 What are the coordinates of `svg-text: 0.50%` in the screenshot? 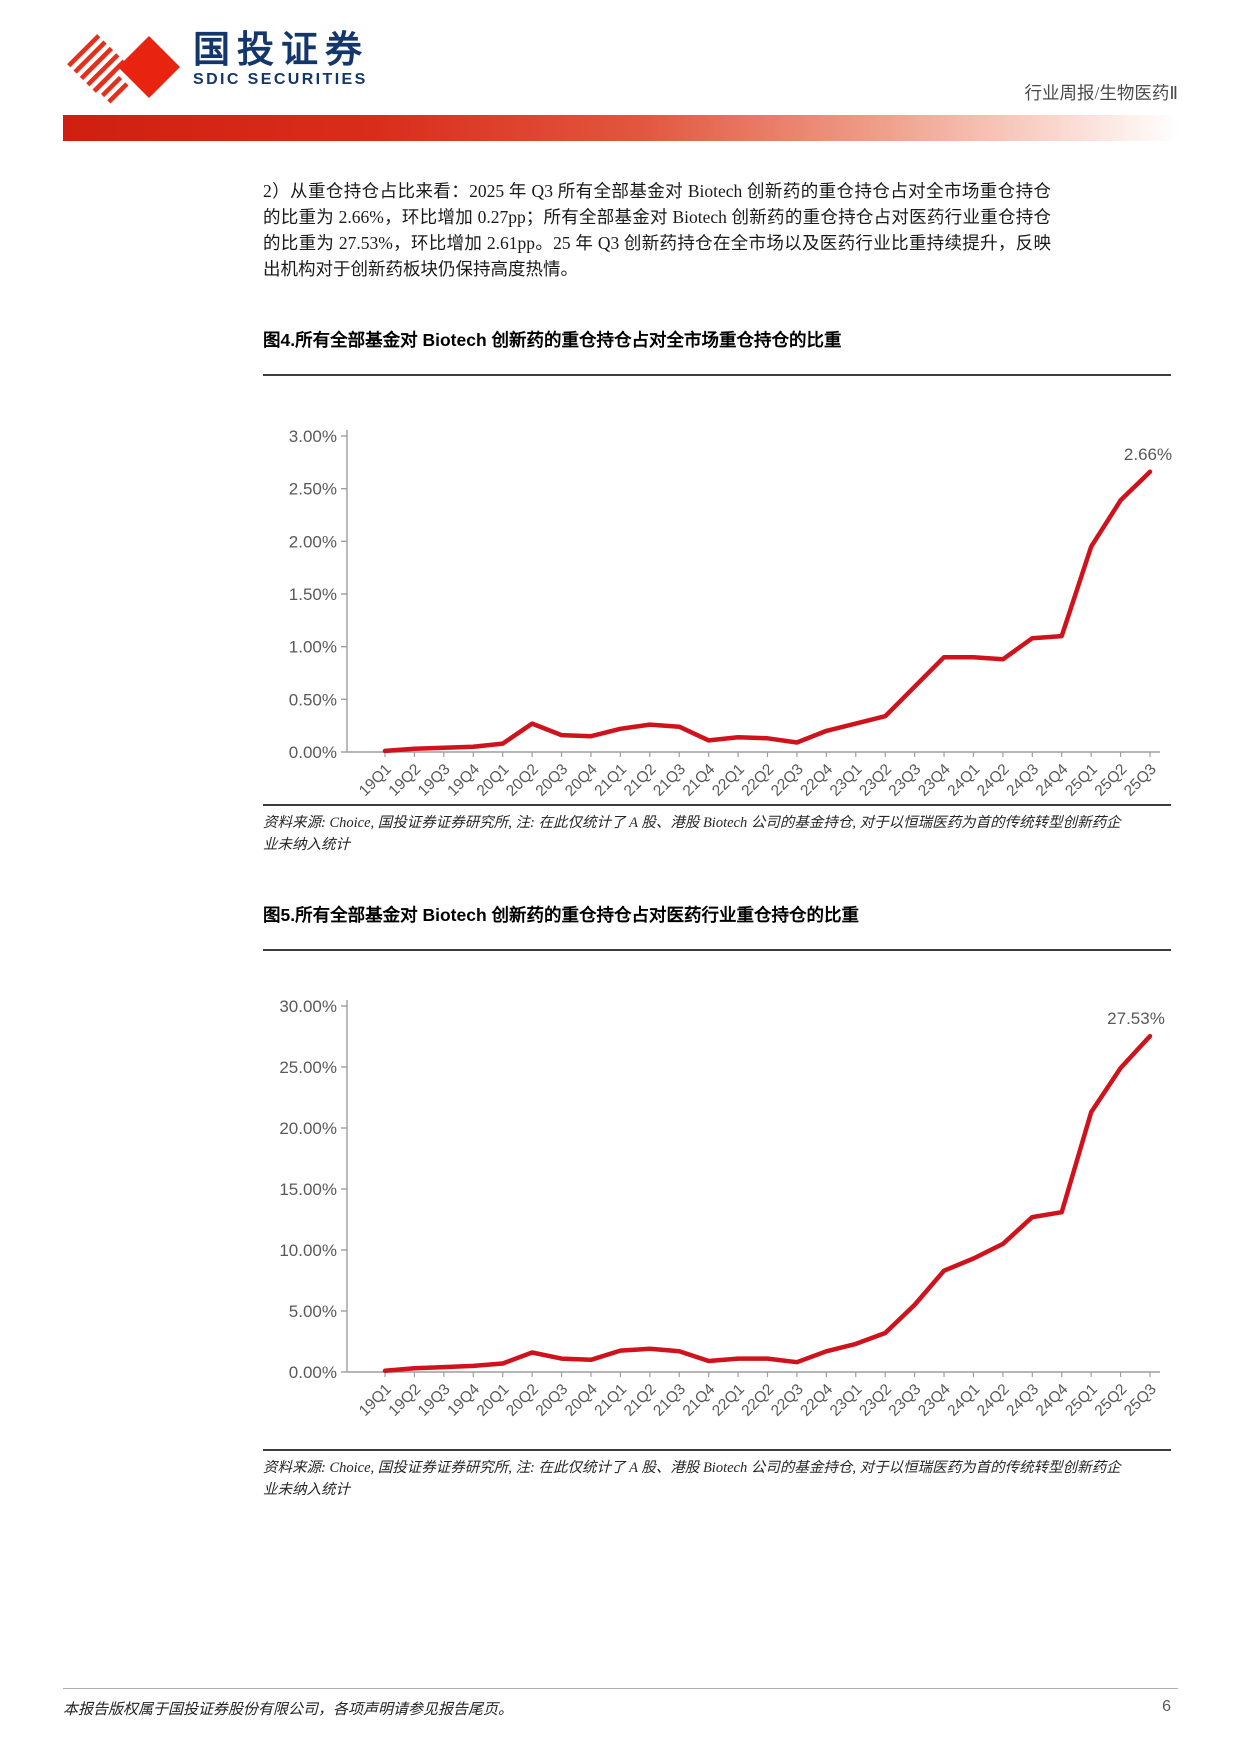 It's located at (313, 699).